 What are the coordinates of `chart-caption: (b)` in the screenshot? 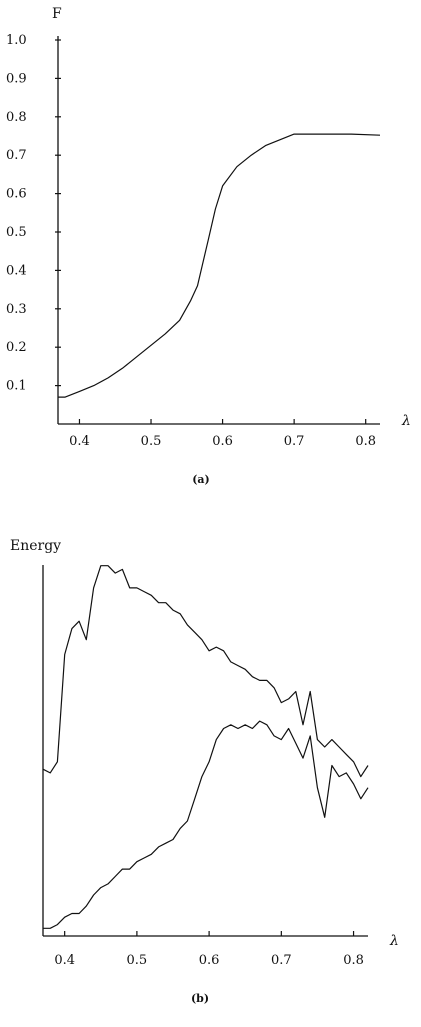 It's located at (200, 998).